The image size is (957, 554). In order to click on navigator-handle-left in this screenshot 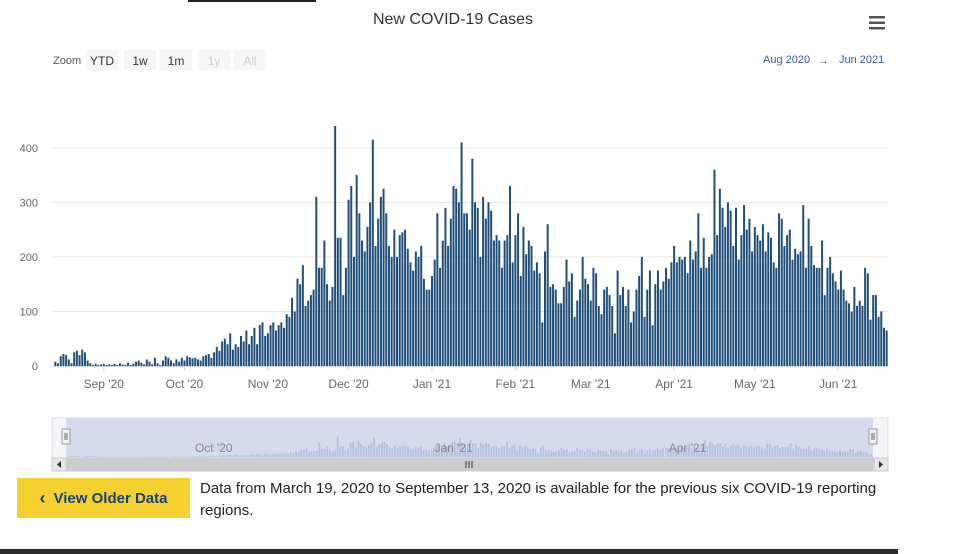, I will do `click(66, 436)`.